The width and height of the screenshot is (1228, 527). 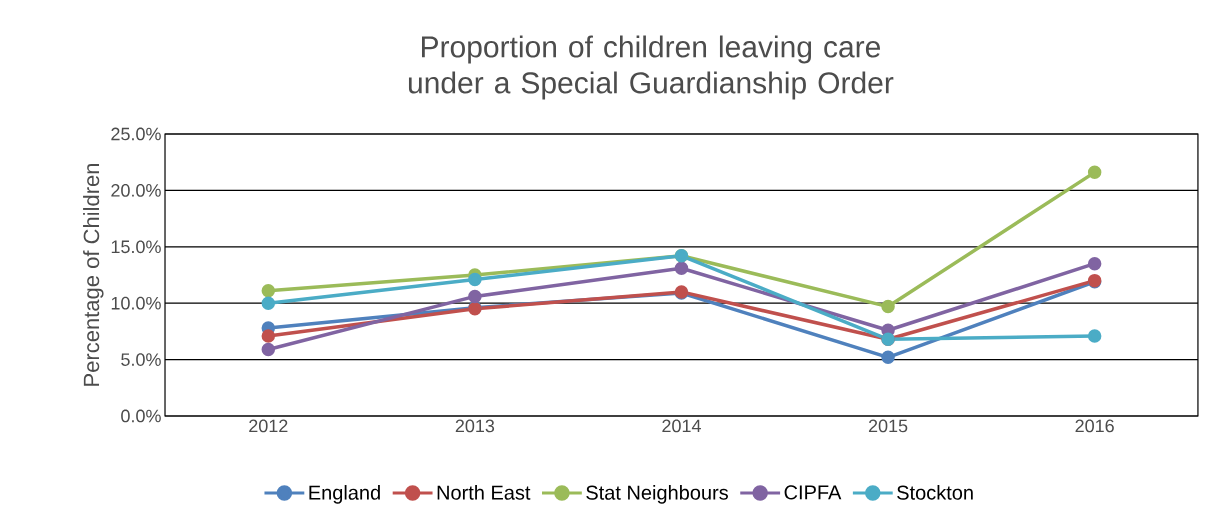 What do you see at coordinates (888, 426) in the screenshot?
I see `x-tick-label: 2015` at bounding box center [888, 426].